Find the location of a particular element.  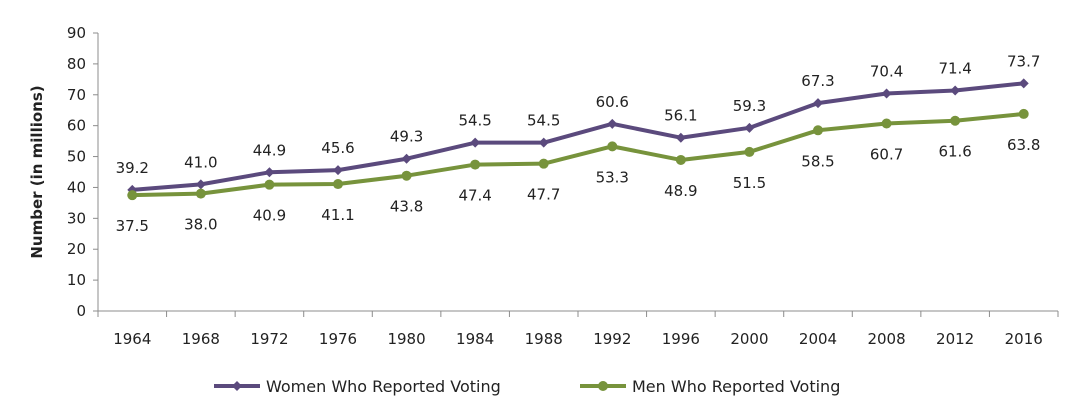

legend-label: Men Who Reported Voting is located at coordinates (736, 386).